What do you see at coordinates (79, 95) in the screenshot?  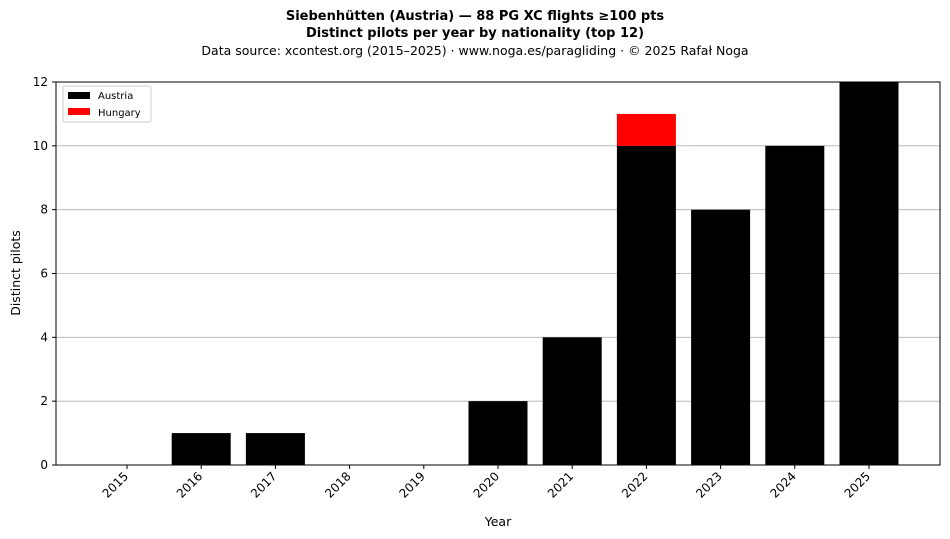 I see `legend-swatch-austria` at bounding box center [79, 95].